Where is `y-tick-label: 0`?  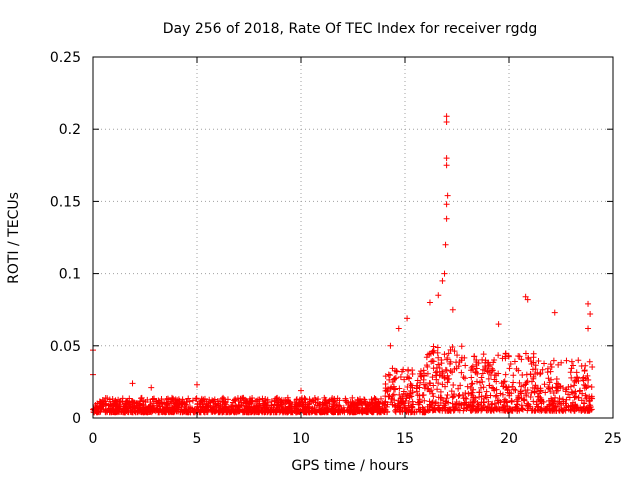 y-tick-label: 0 is located at coordinates (76, 419).